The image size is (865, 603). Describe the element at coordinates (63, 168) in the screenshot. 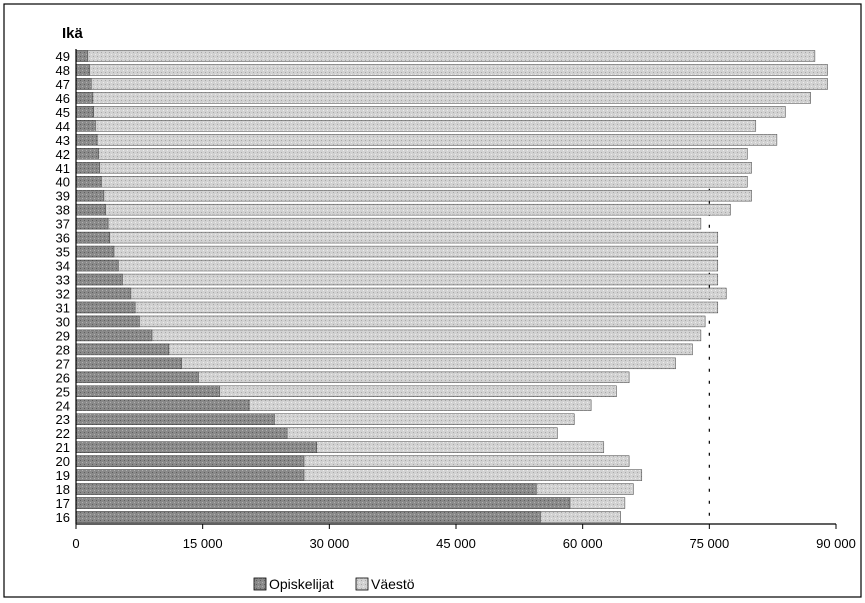

I see `y-tick-label-41: 41` at that location.